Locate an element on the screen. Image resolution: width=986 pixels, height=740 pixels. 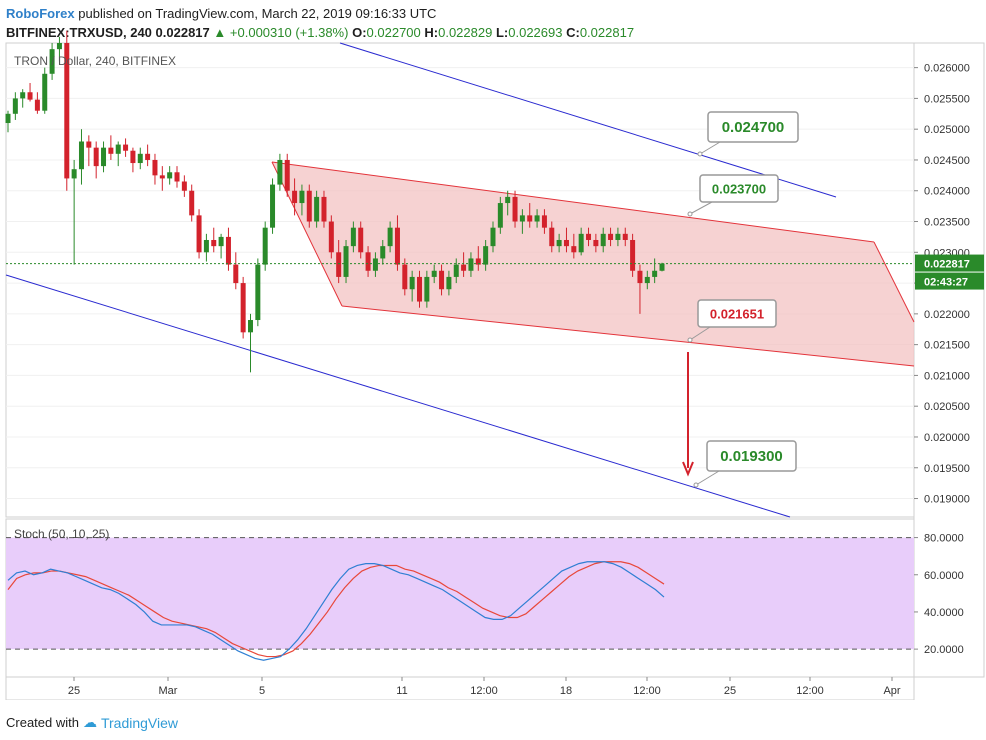
price-axis is located at coordinates (949, 360).